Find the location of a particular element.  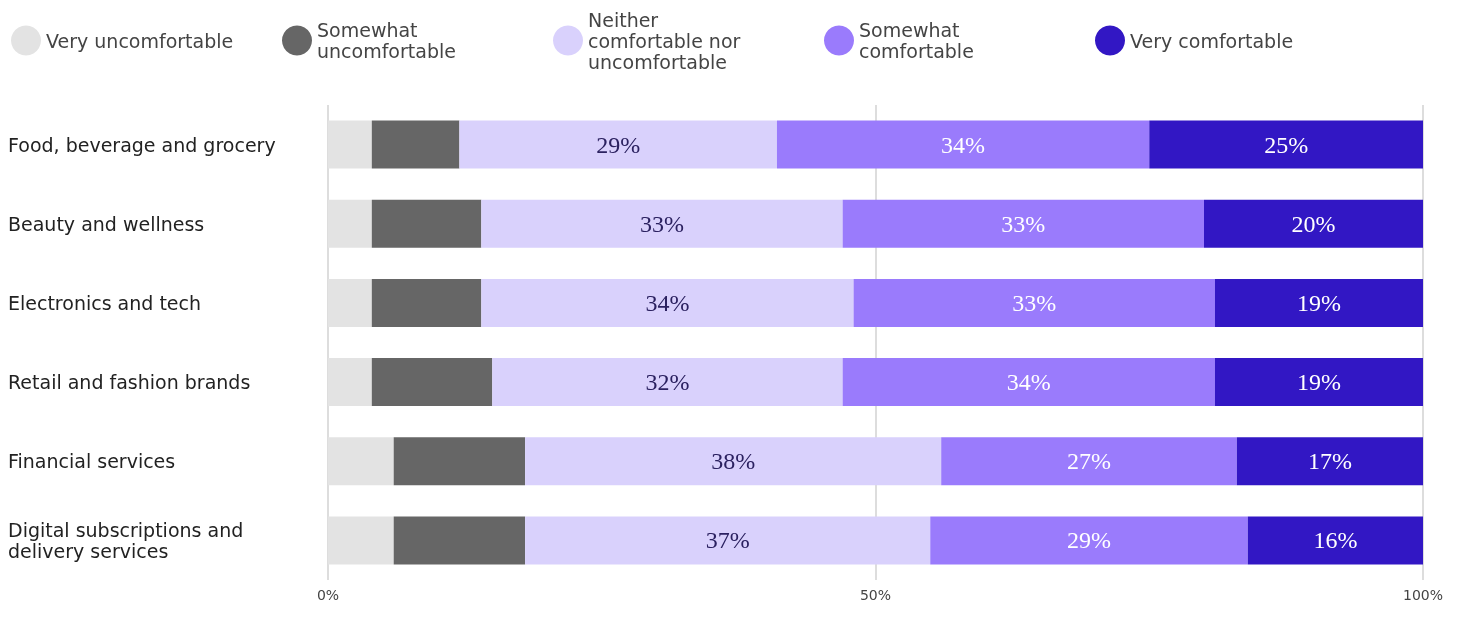

data-label: 32% is located at coordinates (667, 382).